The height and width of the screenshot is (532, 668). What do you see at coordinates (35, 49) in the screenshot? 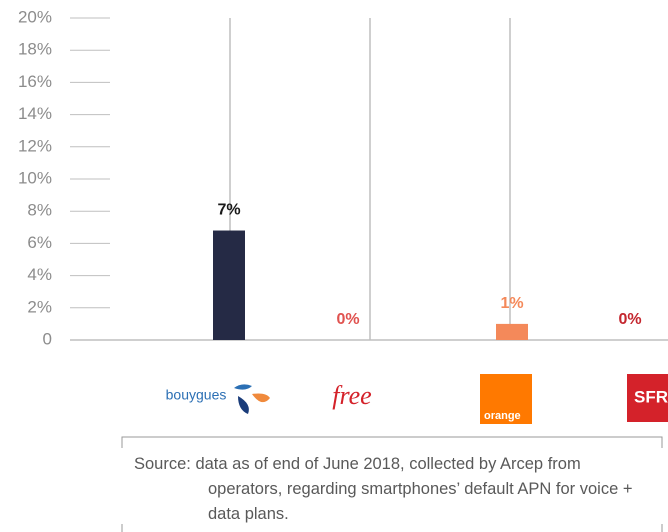
I see `y-tick-label: 18%` at bounding box center [35, 49].